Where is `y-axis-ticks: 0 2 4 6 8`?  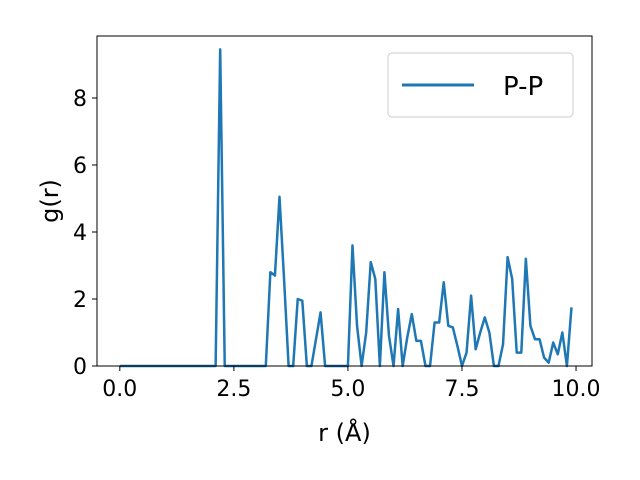 y-axis-ticks: 0 2 4 6 8 is located at coordinates (85, 233).